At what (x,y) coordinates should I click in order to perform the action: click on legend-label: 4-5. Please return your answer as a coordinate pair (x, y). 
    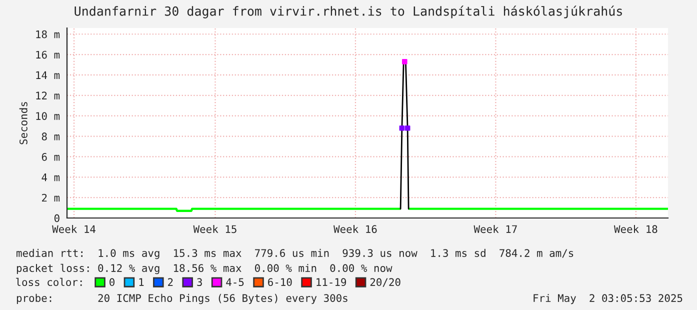
    Looking at the image, I should click on (235, 282).